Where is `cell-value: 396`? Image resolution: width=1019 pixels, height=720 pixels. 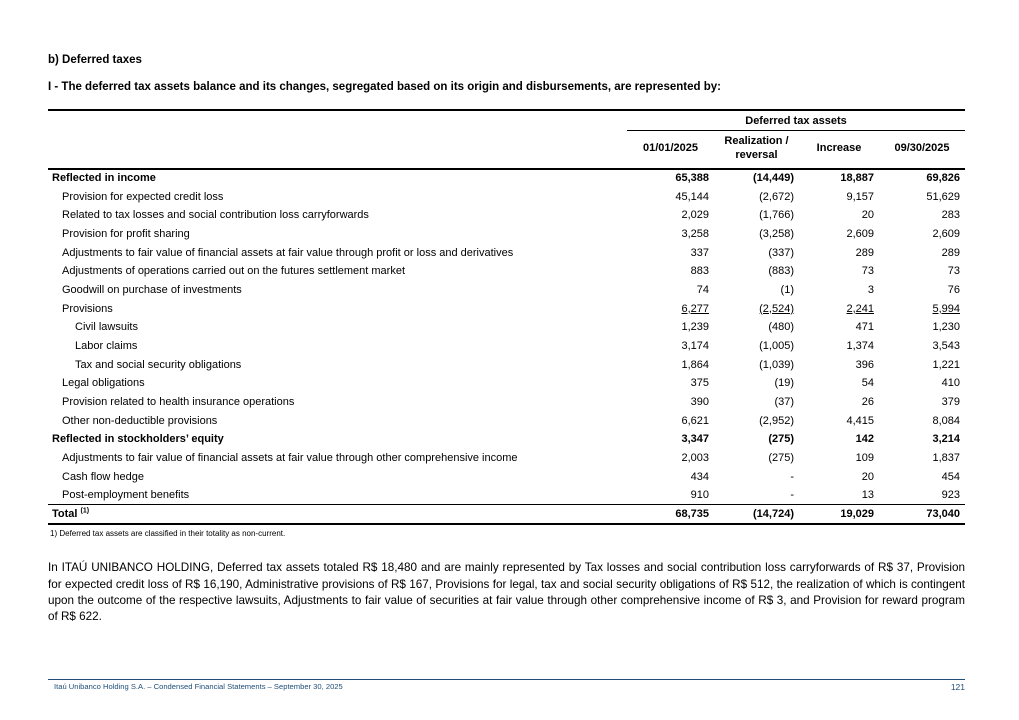
cell-value: 396 is located at coordinates (864, 364).